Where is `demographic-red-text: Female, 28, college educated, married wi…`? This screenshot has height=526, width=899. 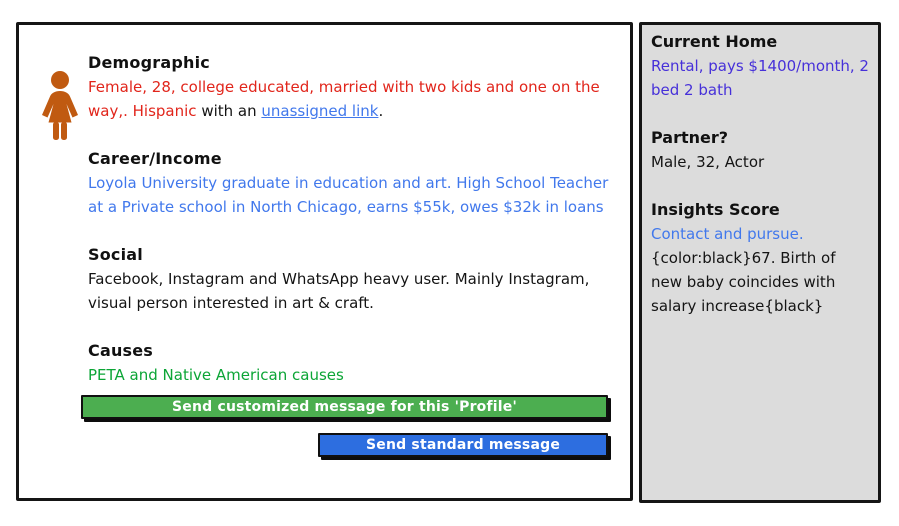 demographic-red-text: Female, 28, college educated, married wi… is located at coordinates (344, 99).